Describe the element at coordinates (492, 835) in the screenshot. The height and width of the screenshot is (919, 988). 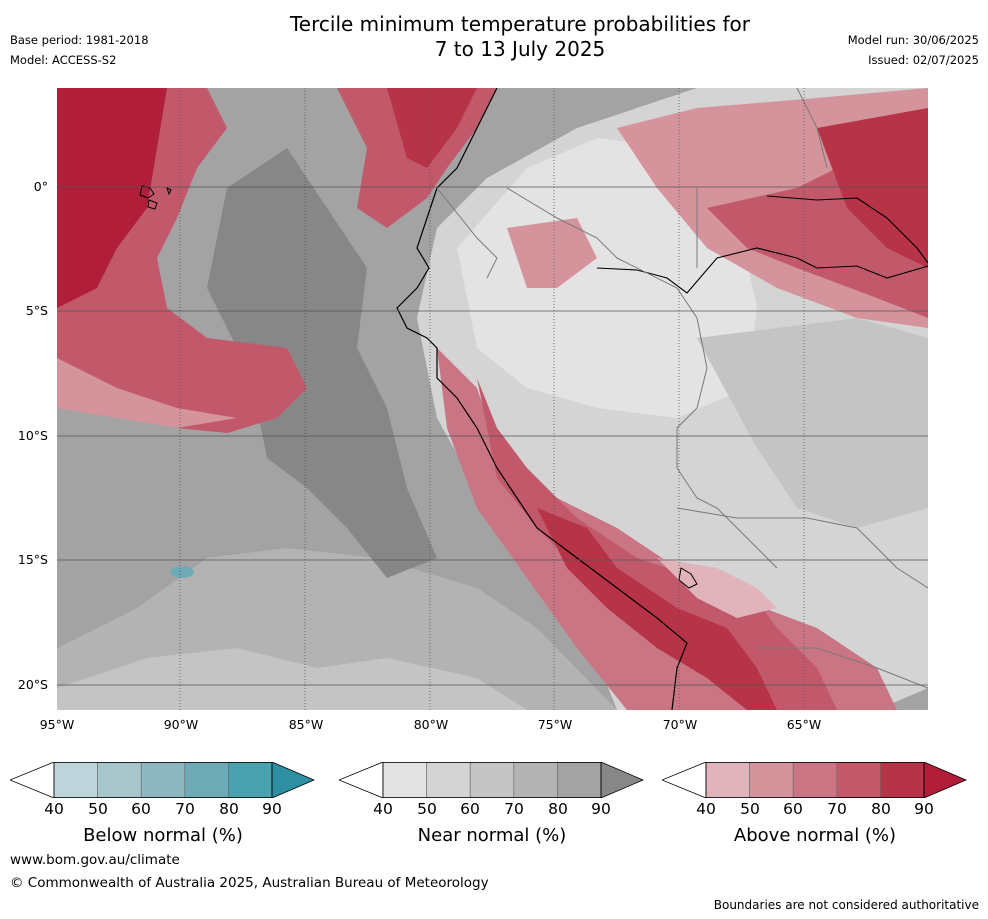
I see `legend-near-normal-title: Near normal (%)` at that location.